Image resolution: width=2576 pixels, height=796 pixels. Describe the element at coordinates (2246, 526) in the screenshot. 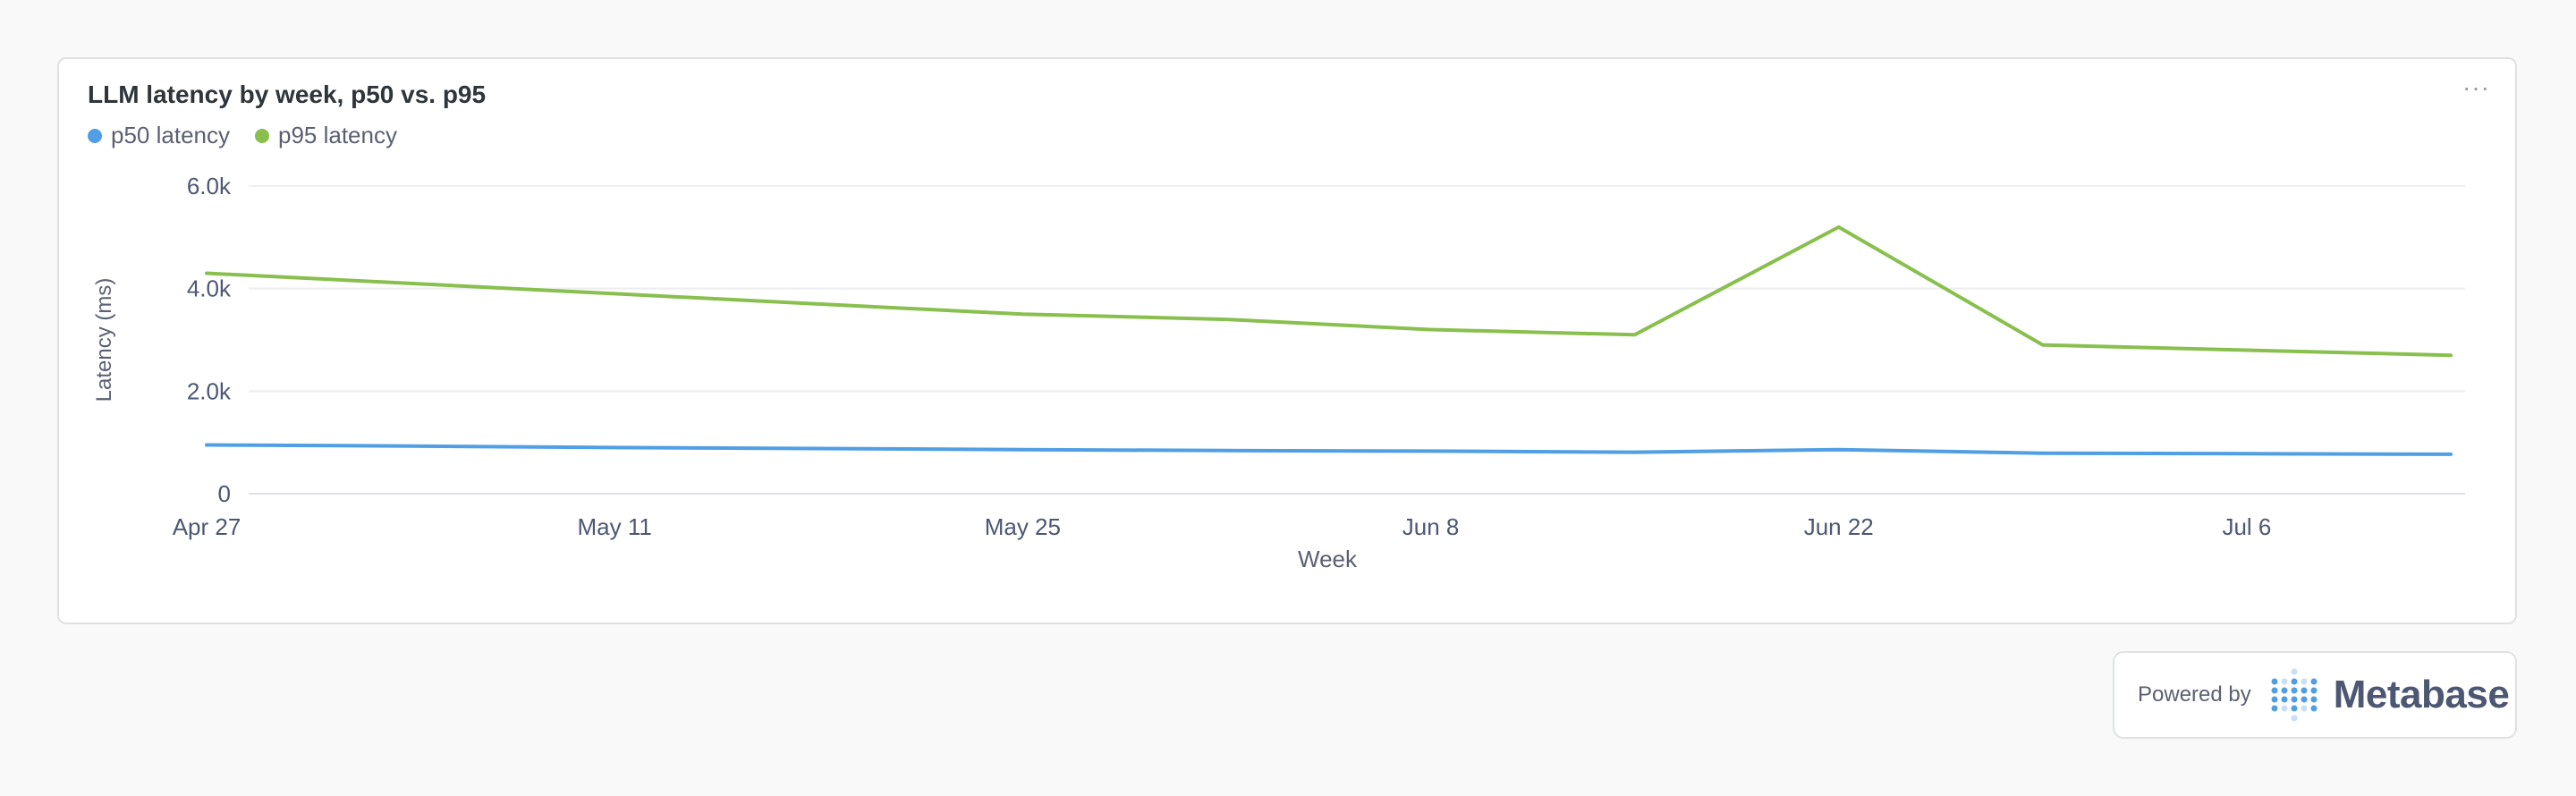

I see `x-tick-label: Jul 6` at that location.